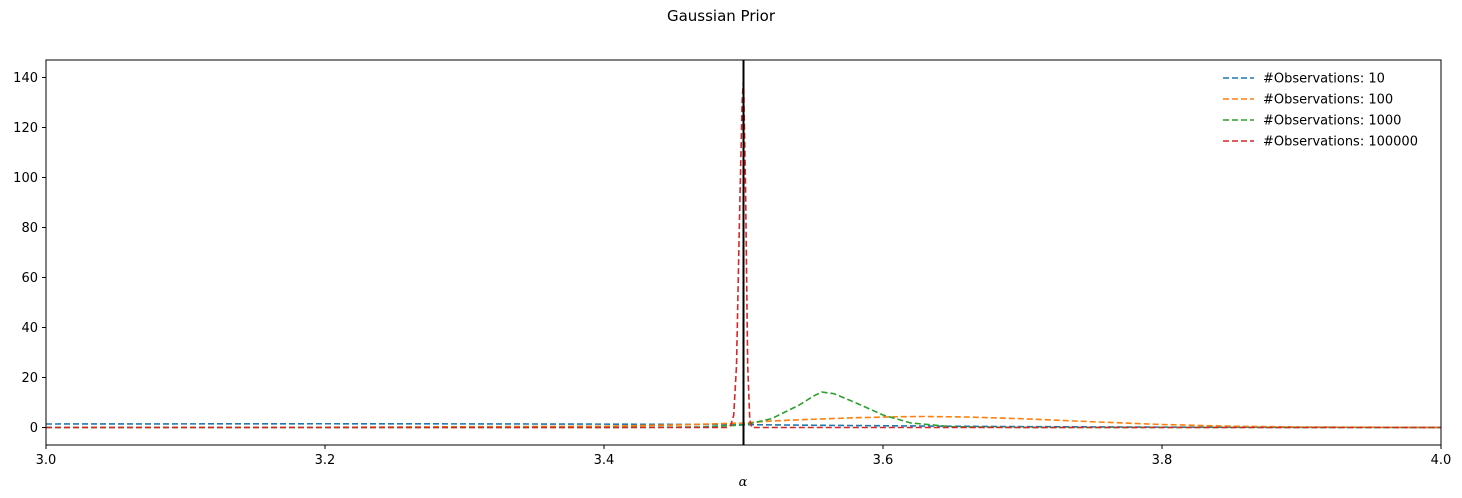 The height and width of the screenshot is (498, 1462). I want to click on y-tick-label: 100, so click(25, 178).